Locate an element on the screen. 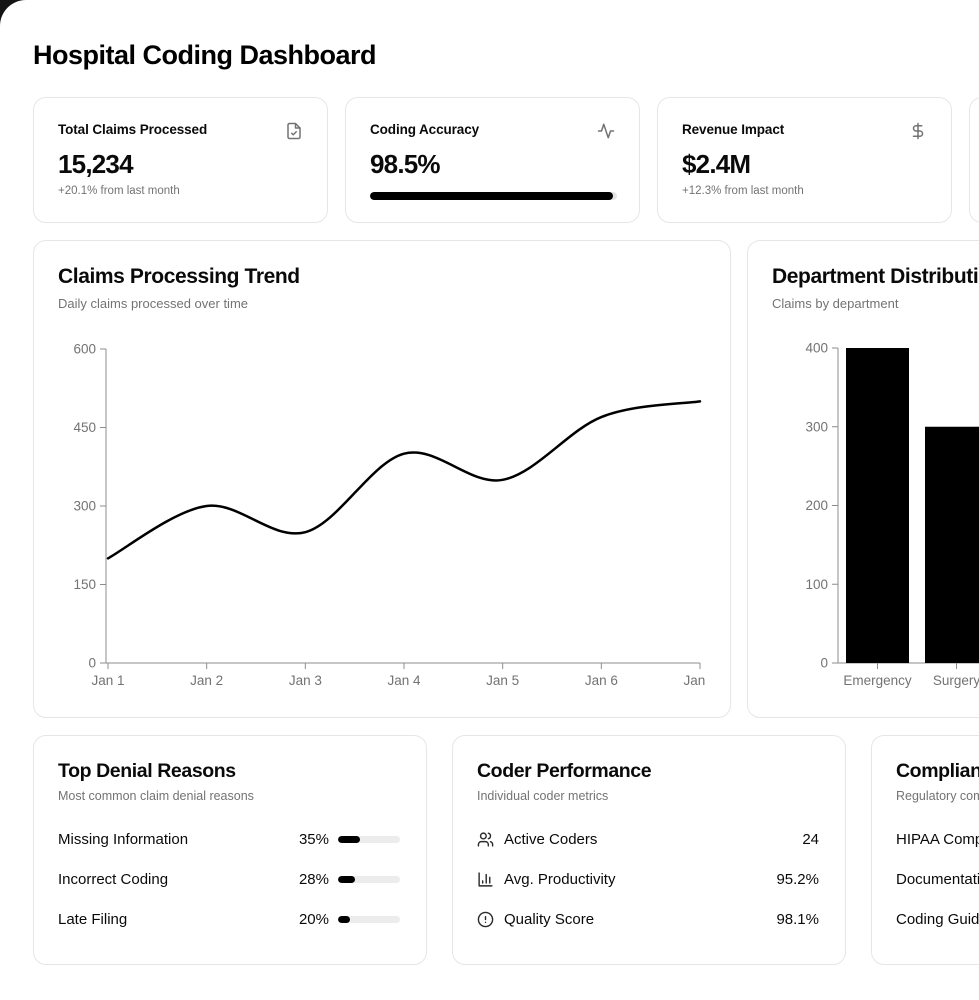  stat-change: +12.3% from last month is located at coordinates (743, 191).